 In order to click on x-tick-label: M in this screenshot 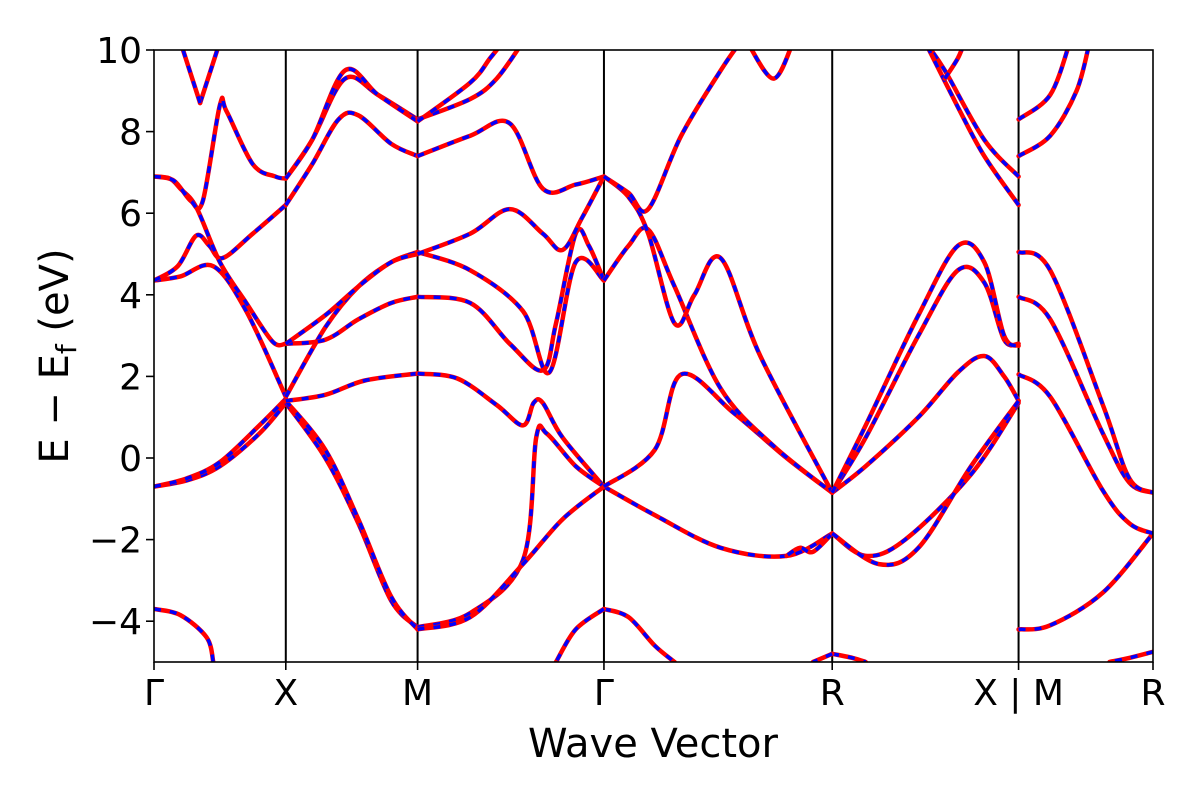, I will do `click(417, 693)`.